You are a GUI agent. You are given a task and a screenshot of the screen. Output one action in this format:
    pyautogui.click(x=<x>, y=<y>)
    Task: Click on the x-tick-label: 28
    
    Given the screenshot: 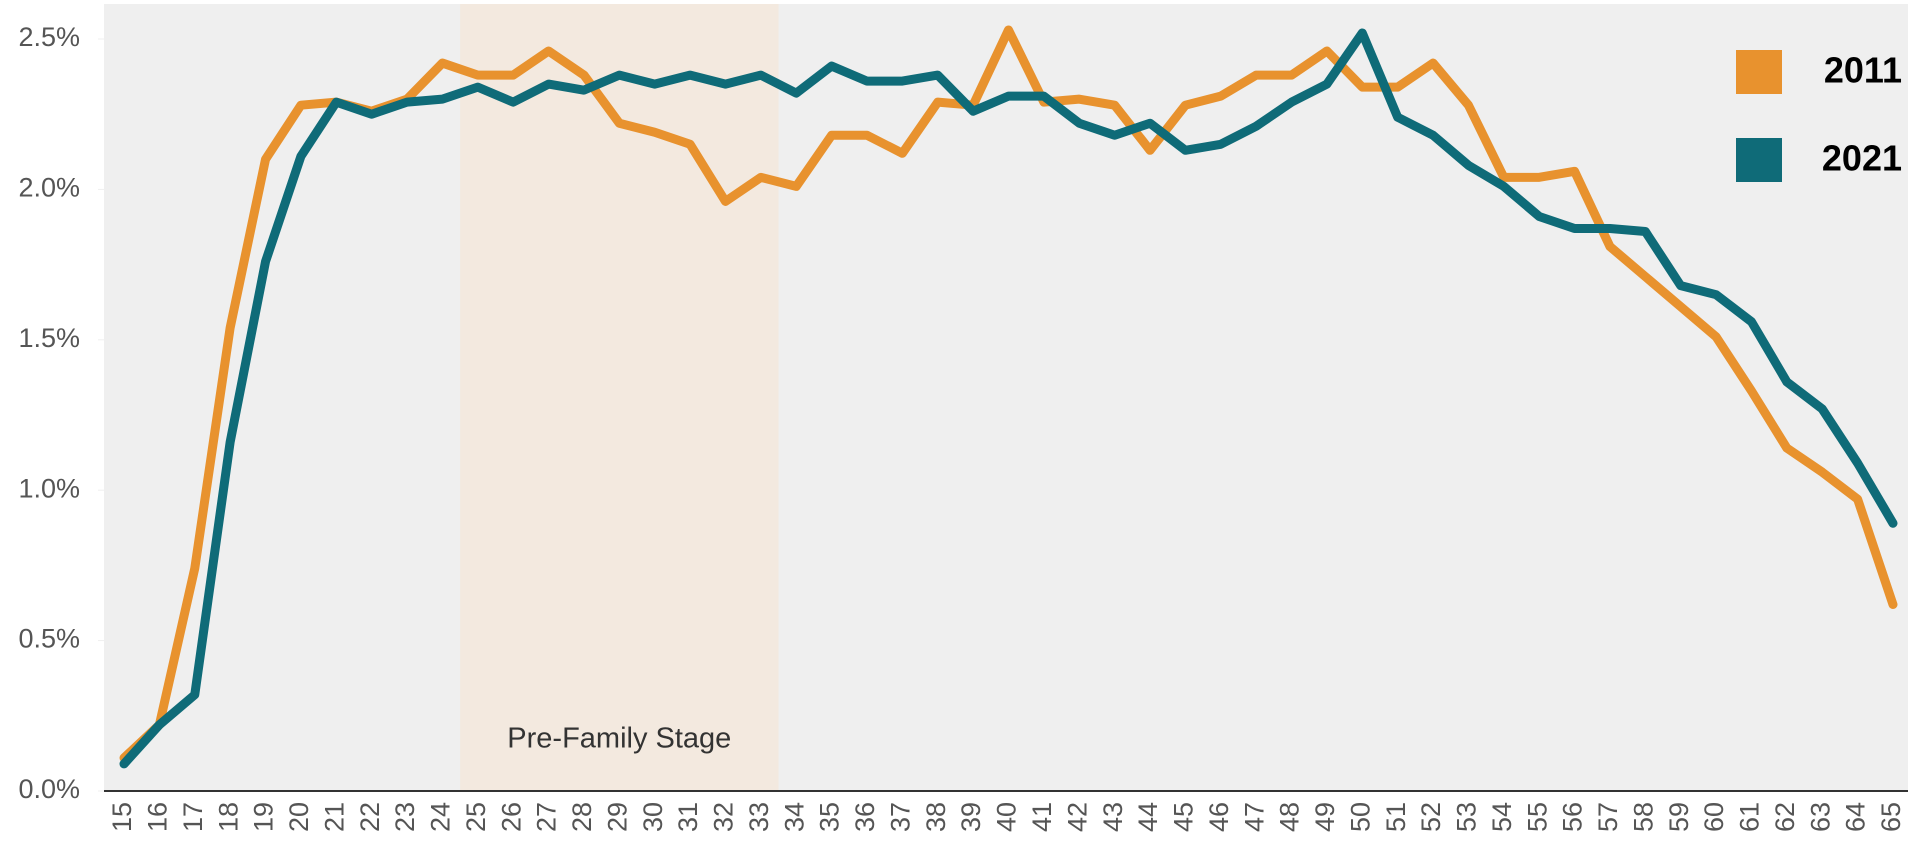 What is the action you would take?
    pyautogui.click(x=582, y=817)
    